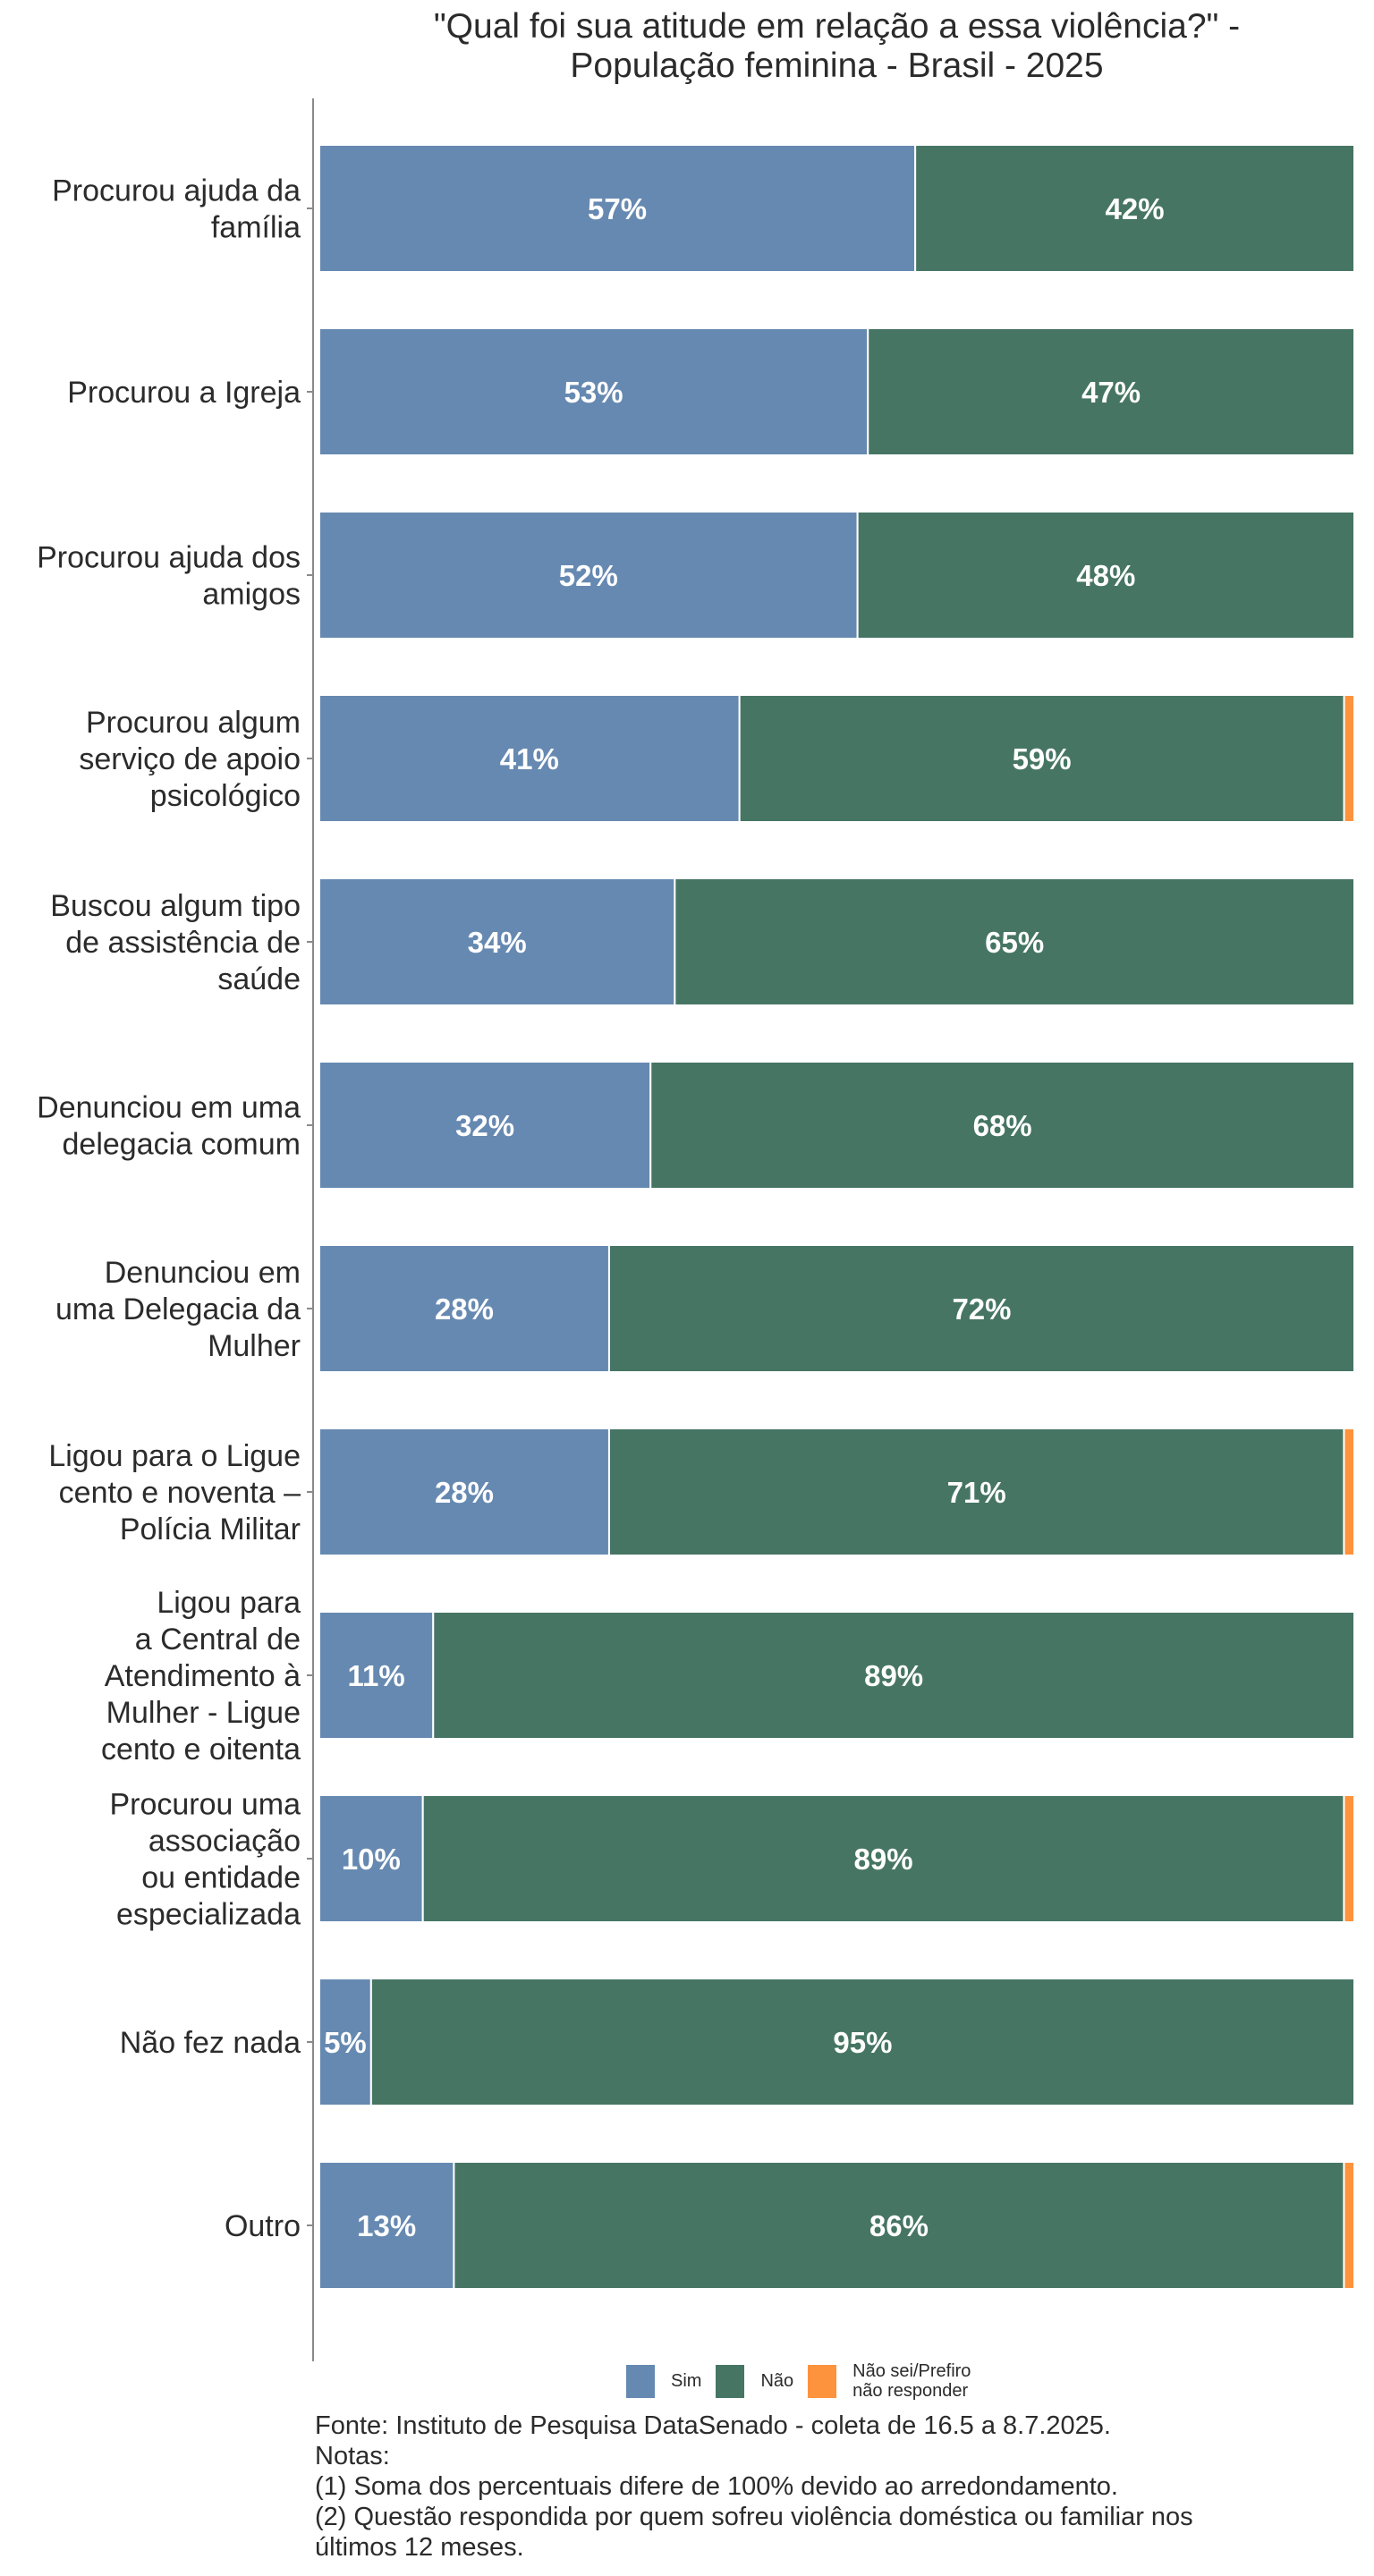 The image size is (1374, 2576). I want to click on legend-label-nao-sei-line2: não responder, so click(910, 2391).